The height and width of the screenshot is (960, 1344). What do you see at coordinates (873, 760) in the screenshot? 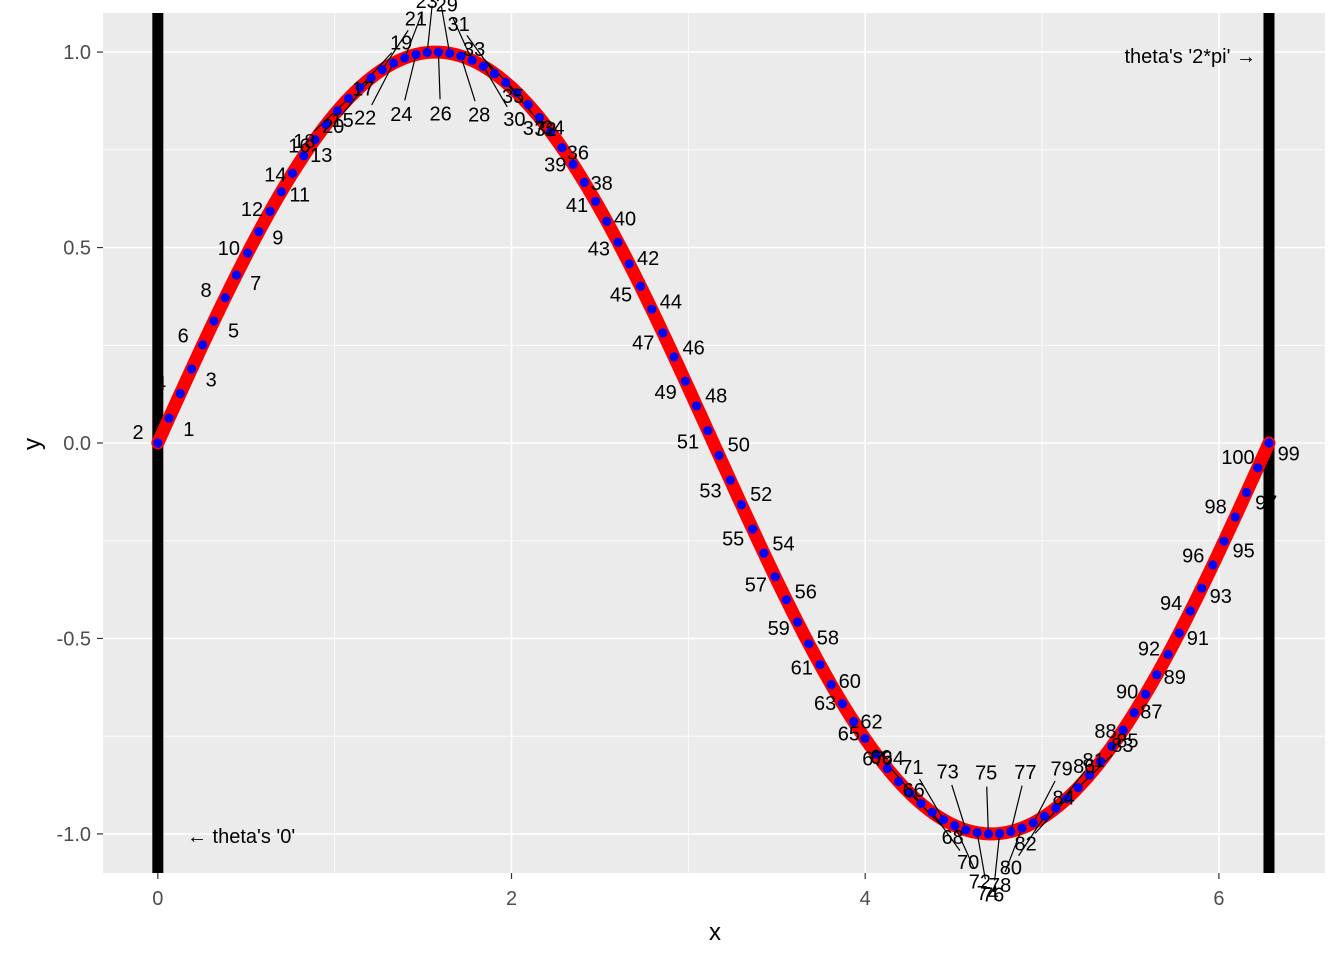
I see `point-label: 67` at bounding box center [873, 760].